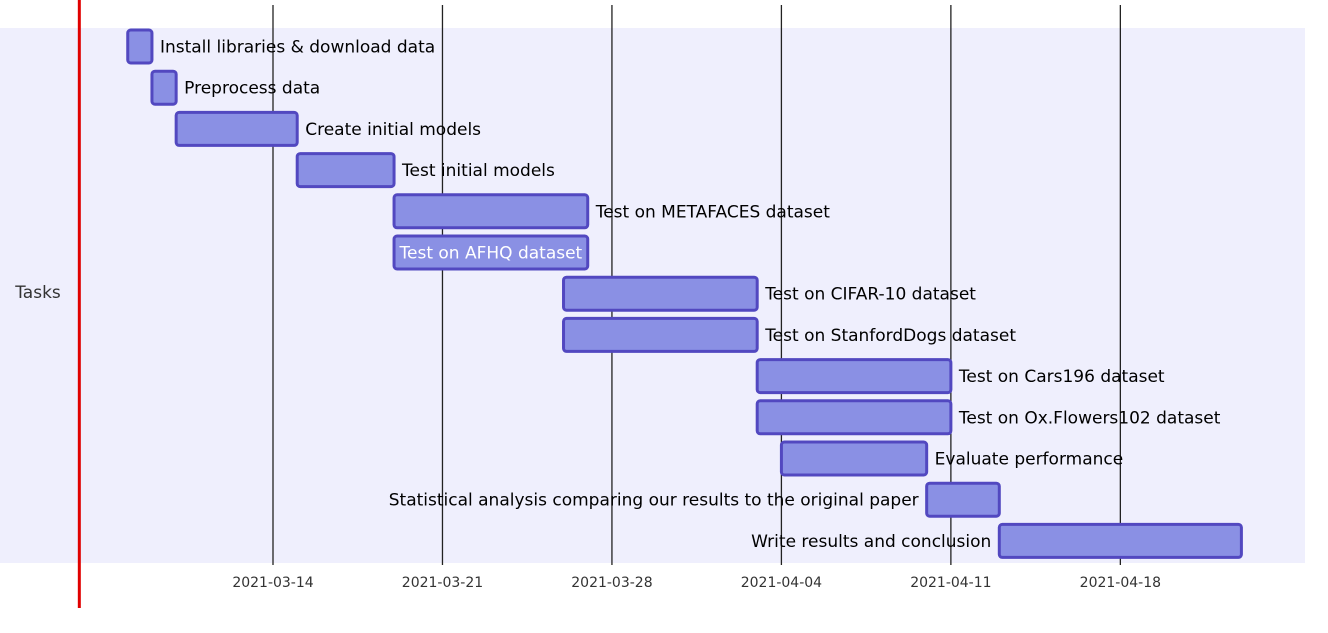 Image resolution: width=1328 pixels, height=633 pixels. I want to click on task-label: Evaluate performance, so click(1029, 460).